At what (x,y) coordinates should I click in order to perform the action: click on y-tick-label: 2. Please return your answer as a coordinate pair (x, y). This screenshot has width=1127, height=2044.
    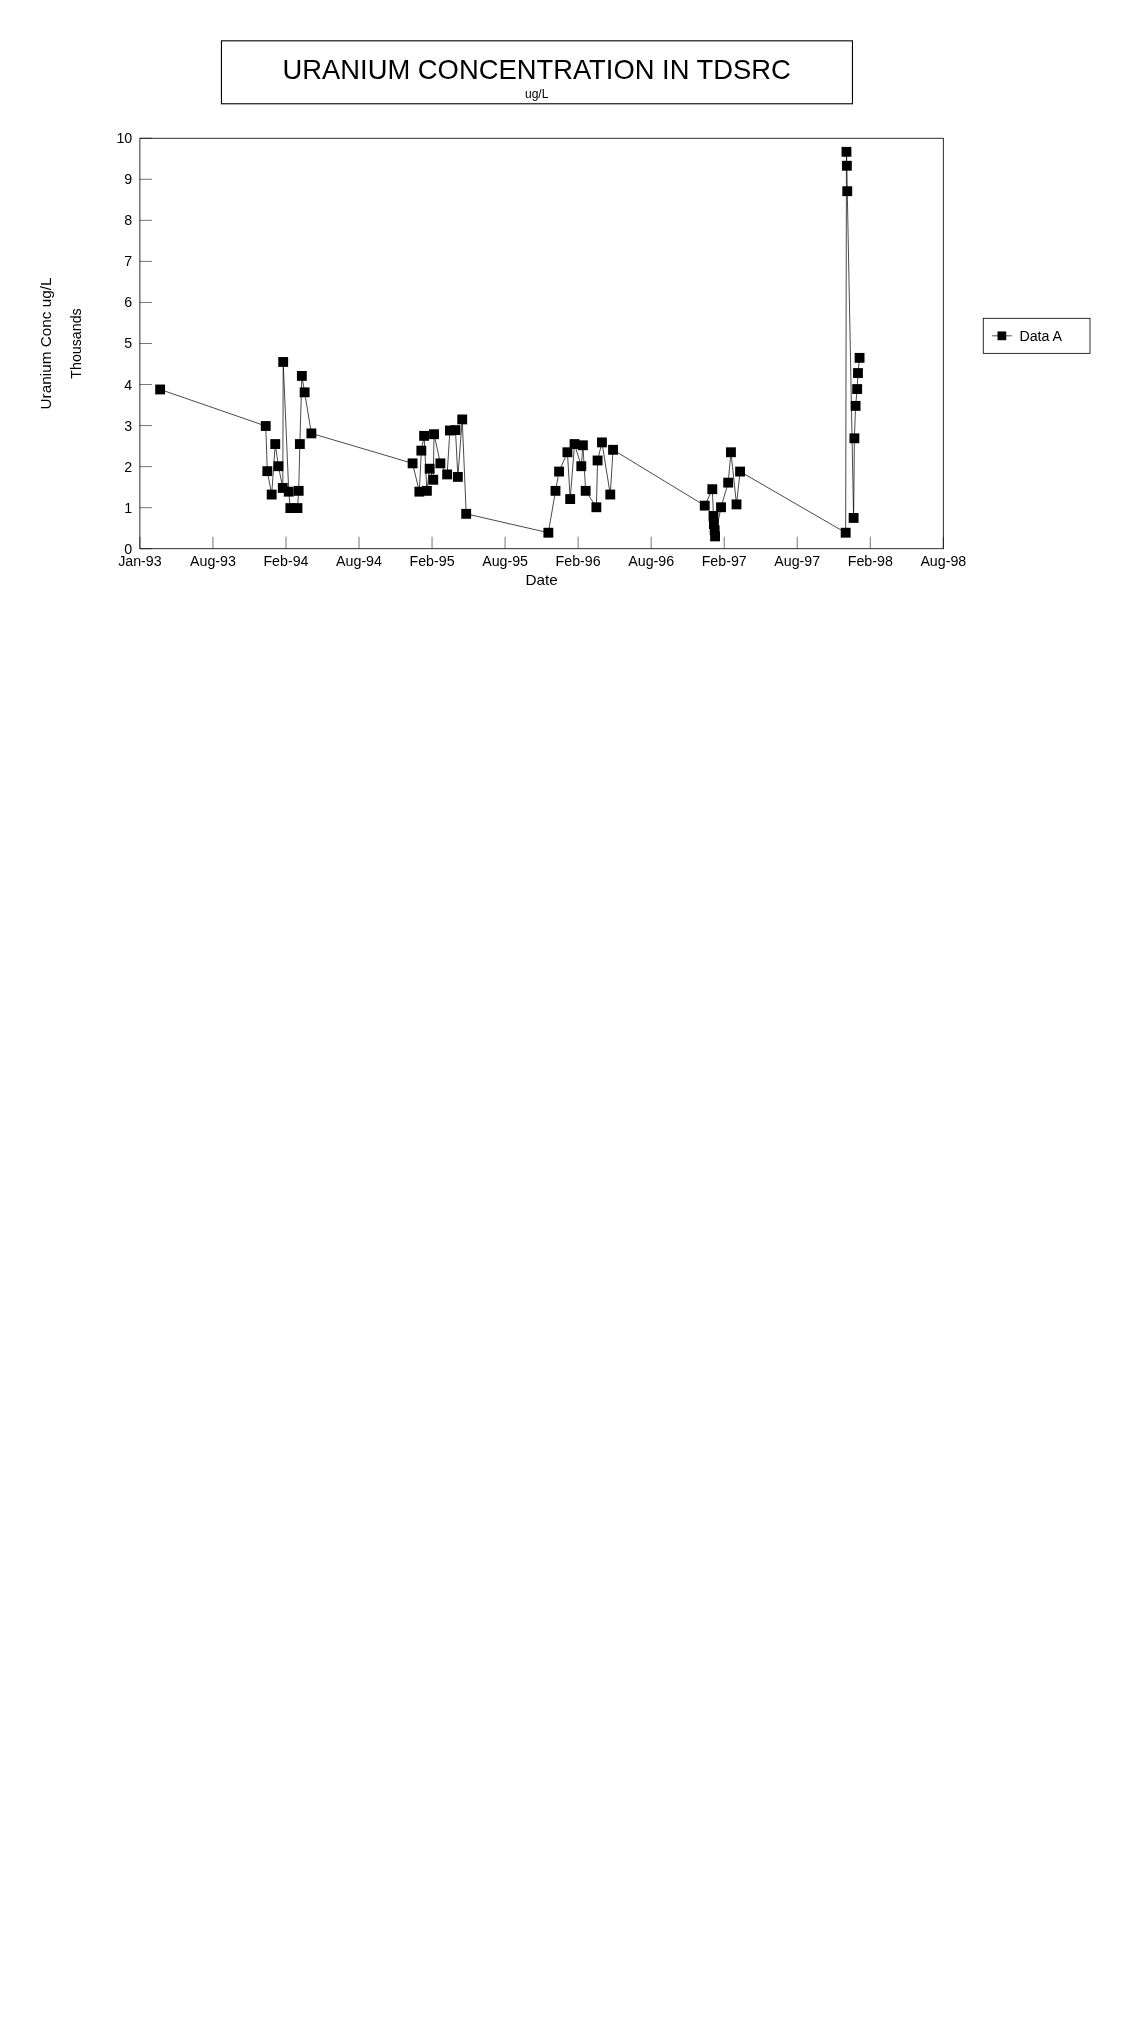
    Looking at the image, I should click on (128, 466).